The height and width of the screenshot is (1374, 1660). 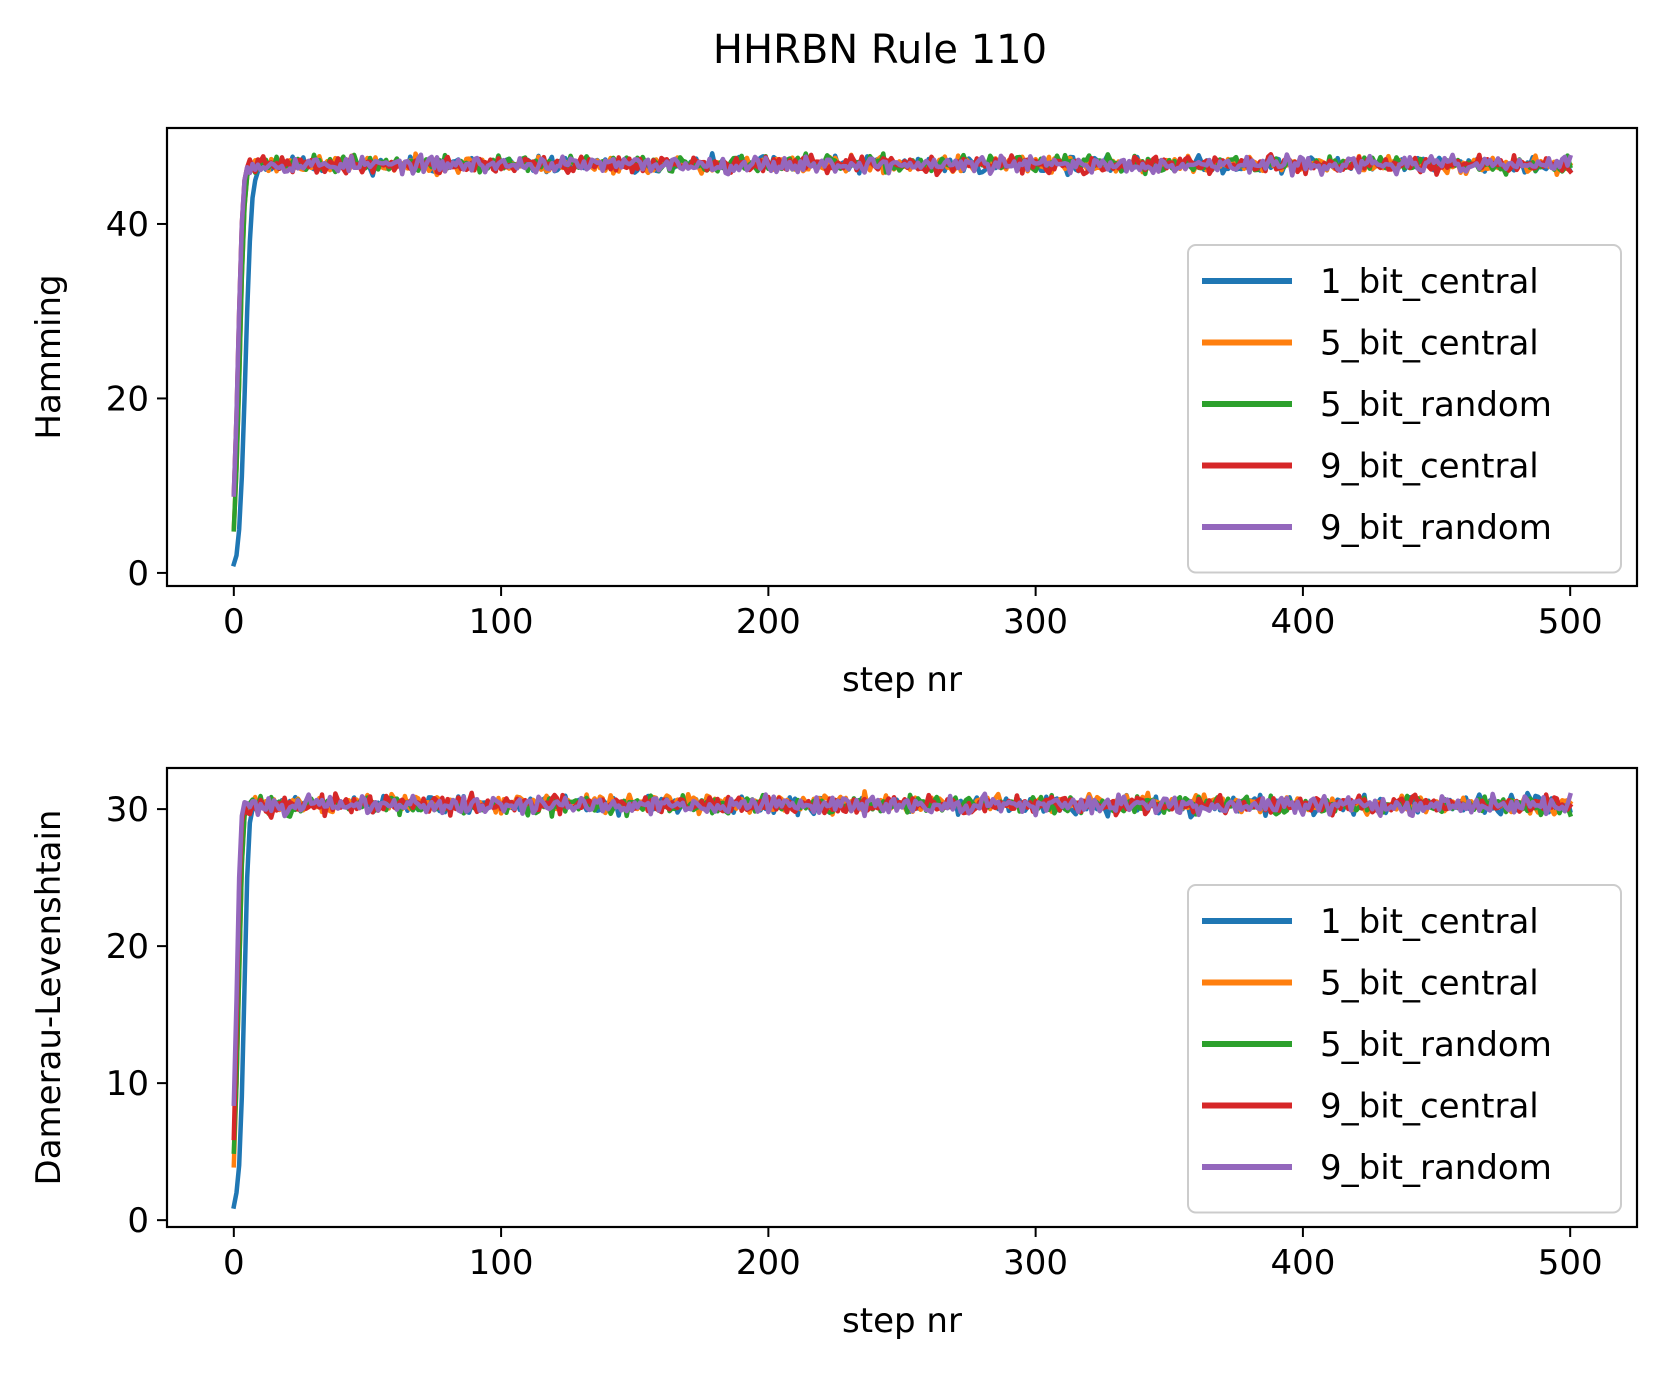 I want to click on figure-title: HHRBN Rule 110, so click(x=880, y=50).